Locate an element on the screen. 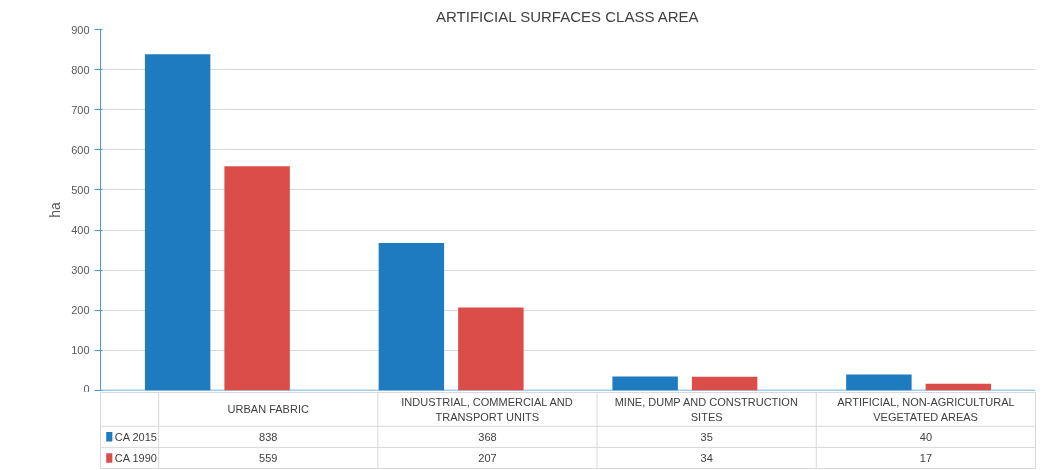 Image resolution: width=1051 pixels, height=470 pixels. y-tick-label: 900 is located at coordinates (80, 29).